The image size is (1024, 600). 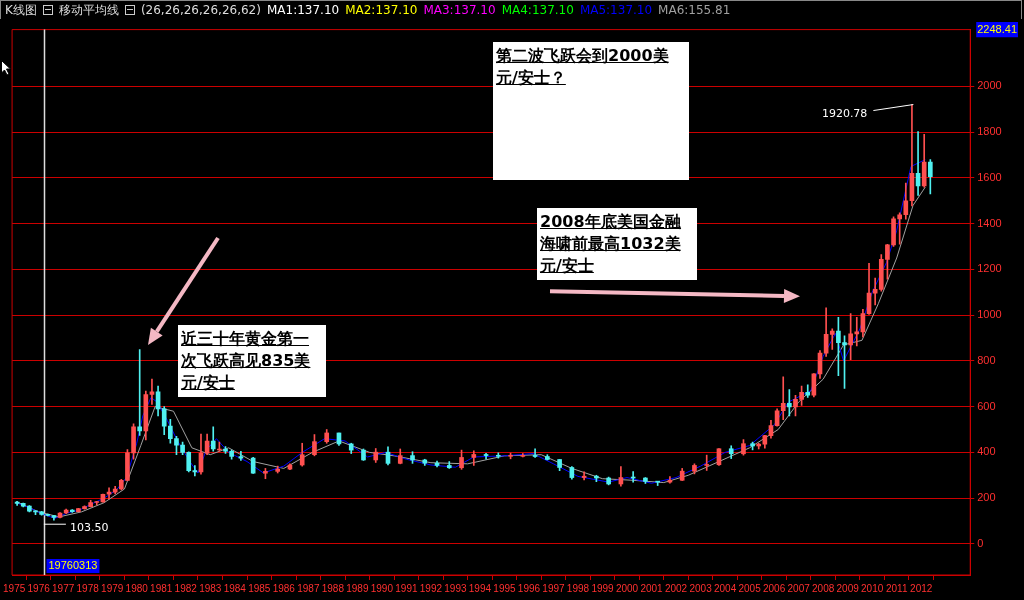 What do you see at coordinates (997, 28) in the screenshot?
I see `y-tick-label: 2248.41` at bounding box center [997, 28].